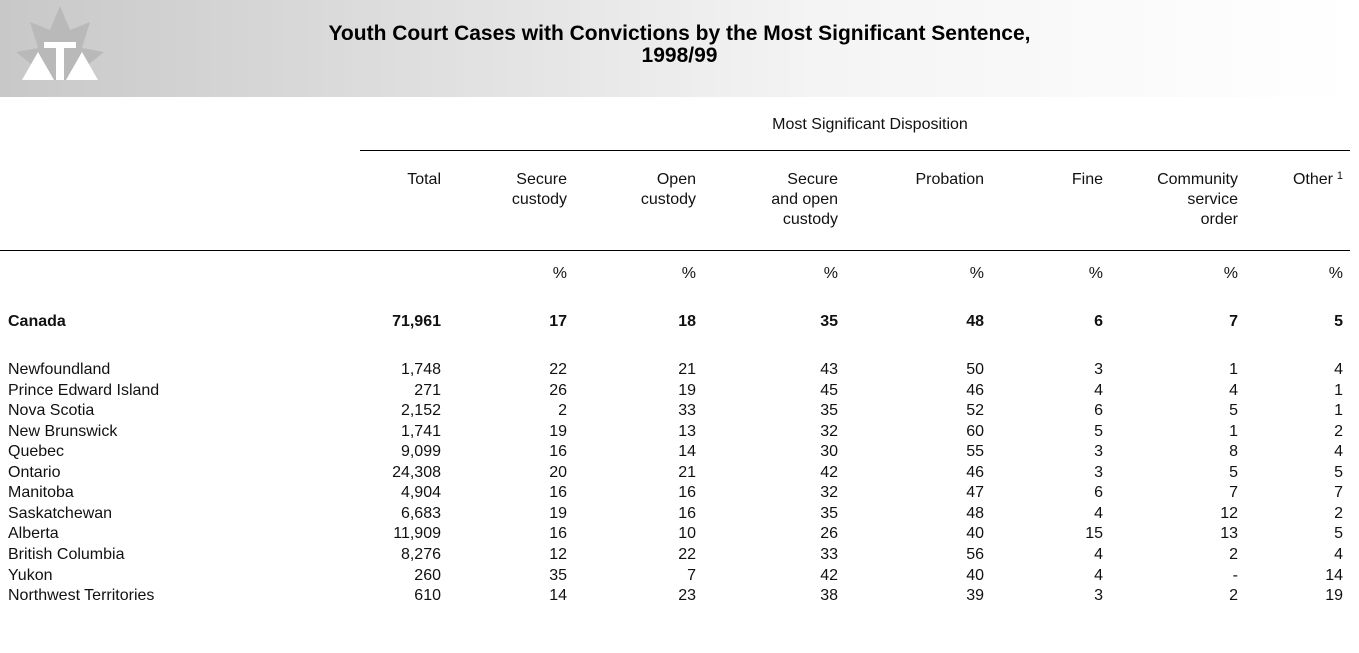 Image resolution: width=1359 pixels, height=653 pixels. Describe the element at coordinates (870, 124) in the screenshot. I see `group-header: Most Significant Disposition` at that location.